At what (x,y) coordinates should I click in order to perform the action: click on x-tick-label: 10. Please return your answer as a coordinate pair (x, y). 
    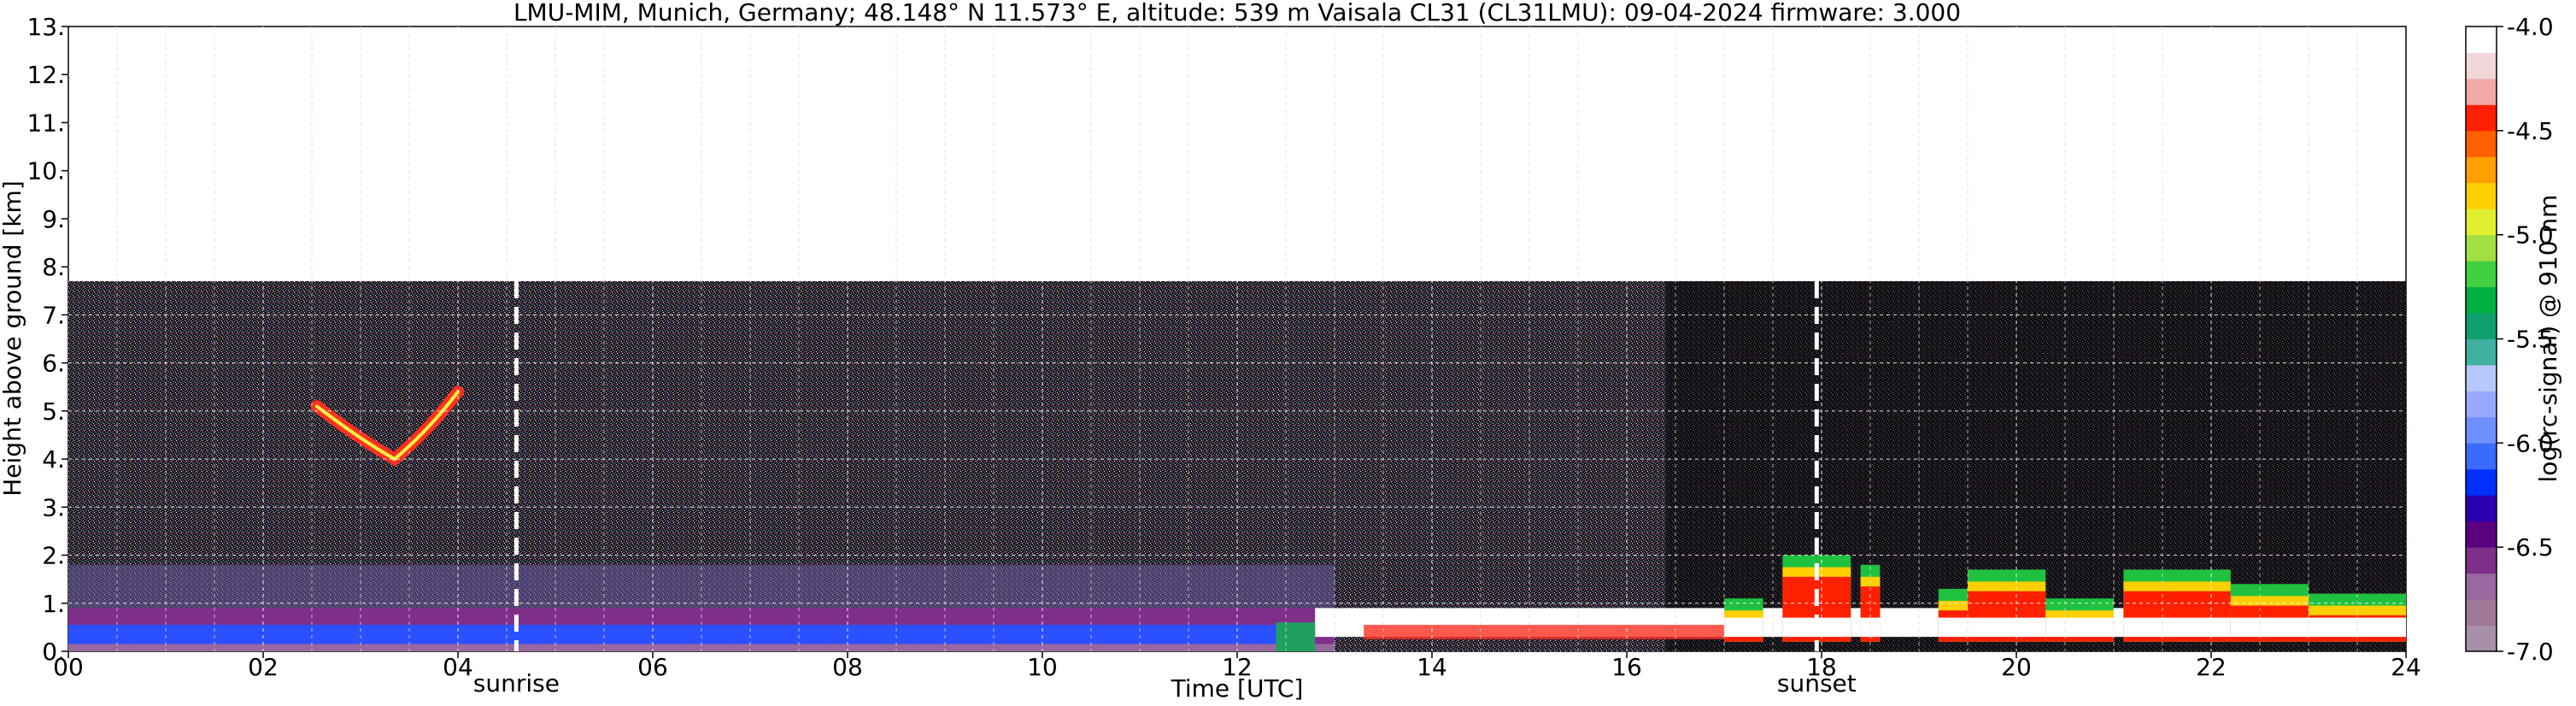
    Looking at the image, I should click on (1042, 667).